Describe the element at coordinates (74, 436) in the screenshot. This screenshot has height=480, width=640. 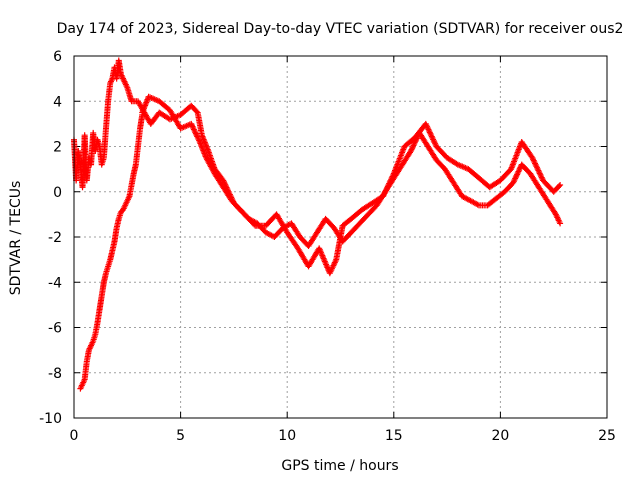
I see `x-tick-label: 0` at that location.